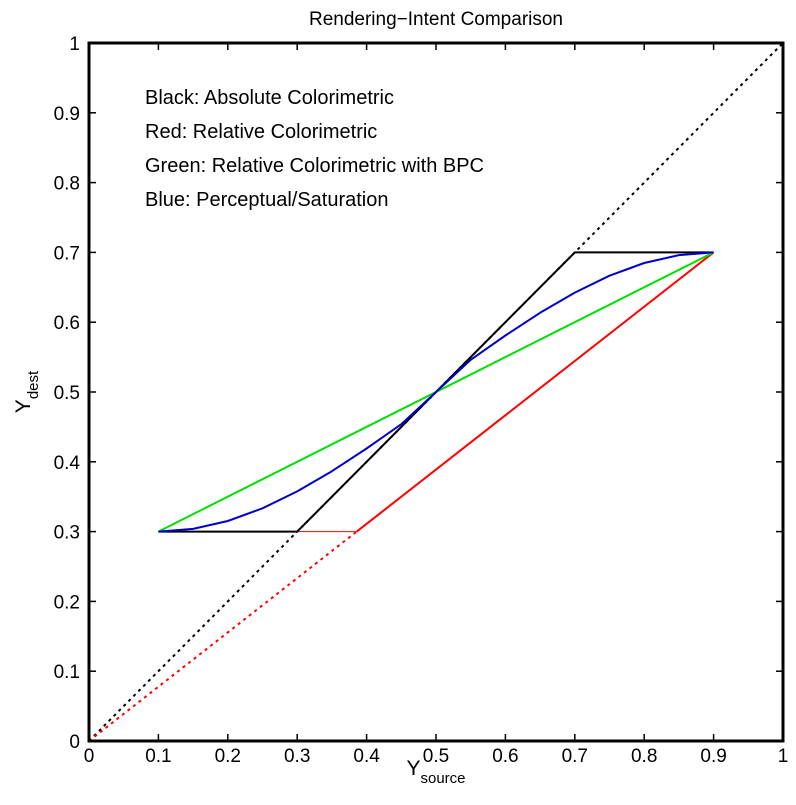 The width and height of the screenshot is (796, 805). Describe the element at coordinates (67, 672) in the screenshot. I see `y-tick-label: 0.1` at that location.